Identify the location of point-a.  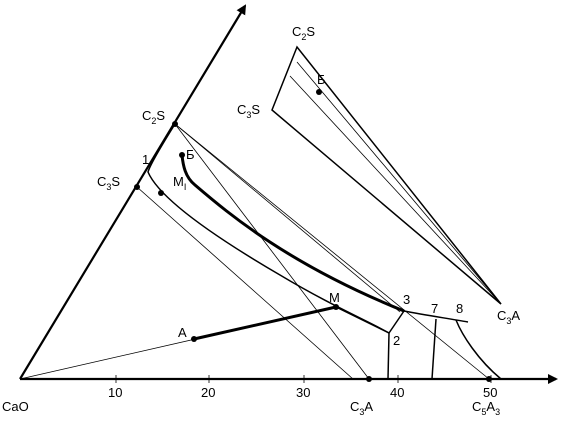
(194, 339).